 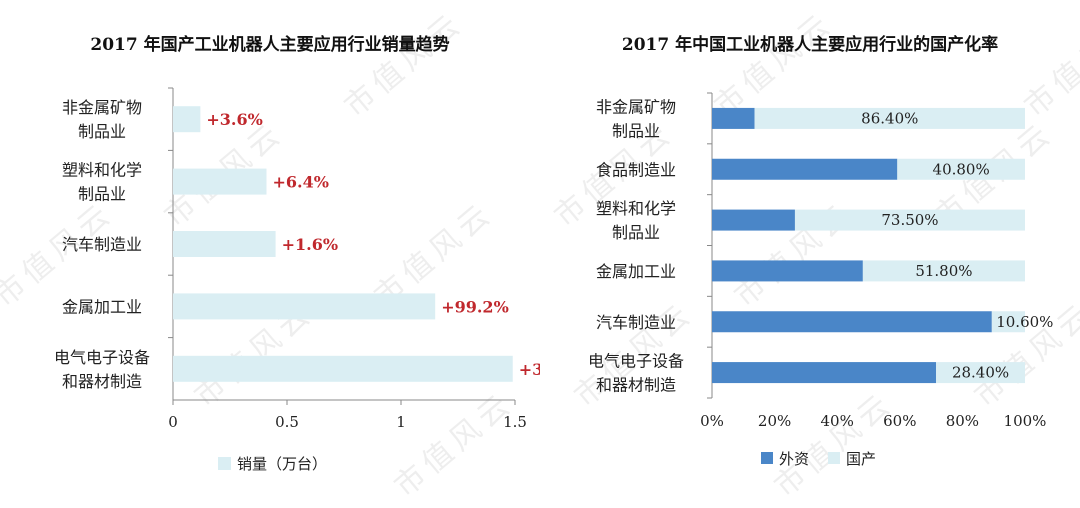 What do you see at coordinates (767, 458) in the screenshot?
I see `legend-swatch-foreign` at bounding box center [767, 458].